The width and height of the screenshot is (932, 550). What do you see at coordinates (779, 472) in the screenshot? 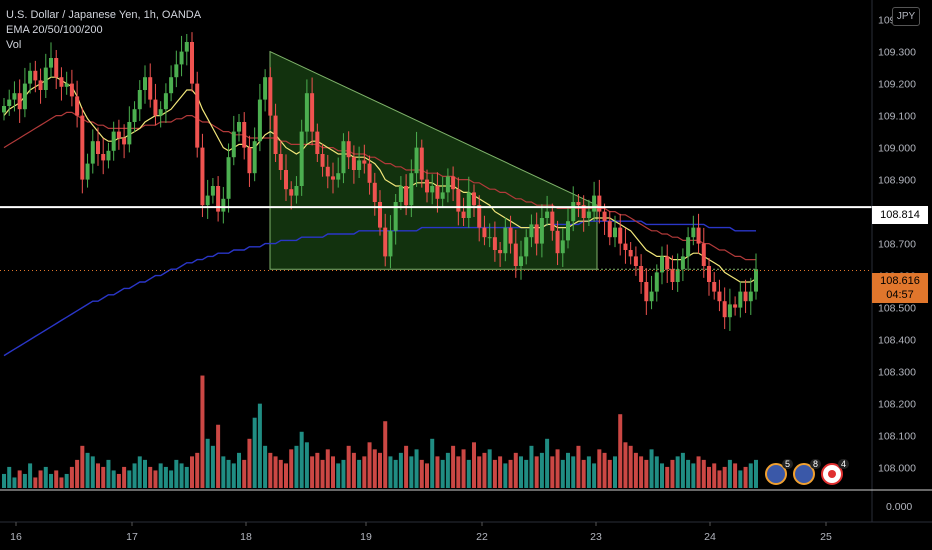
I see `us-flag-icon: 5` at bounding box center [779, 472].